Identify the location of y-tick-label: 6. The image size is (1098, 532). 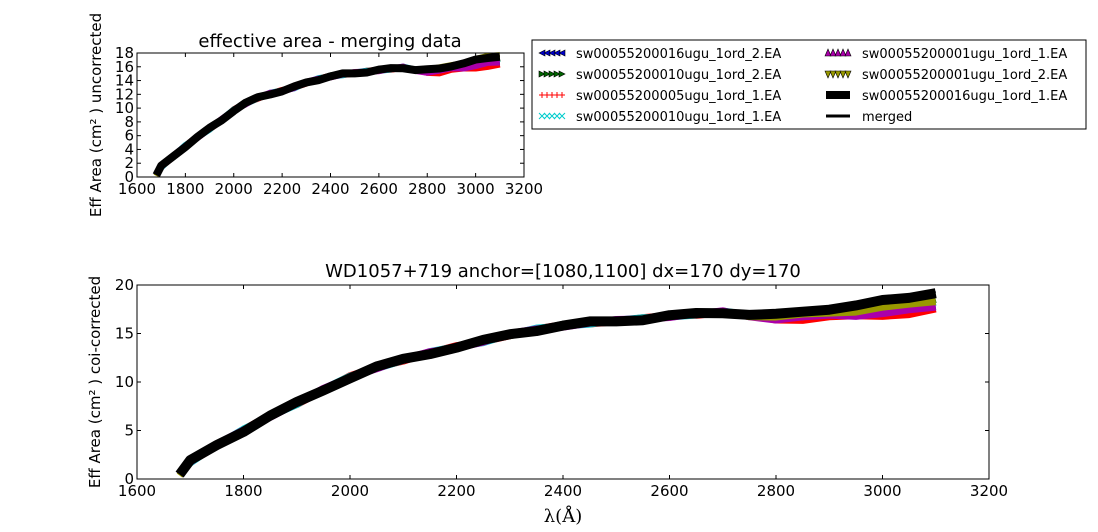
(129, 136).